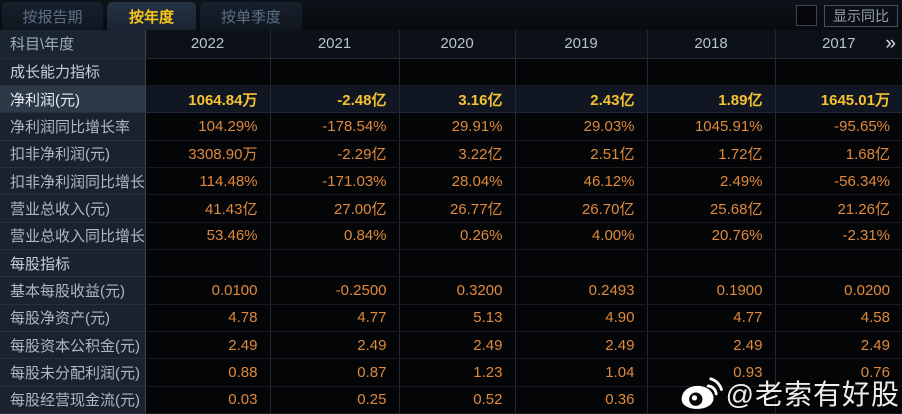  Describe the element at coordinates (335, 290) in the screenshot. I see `cell-value: -0.2500` at that location.